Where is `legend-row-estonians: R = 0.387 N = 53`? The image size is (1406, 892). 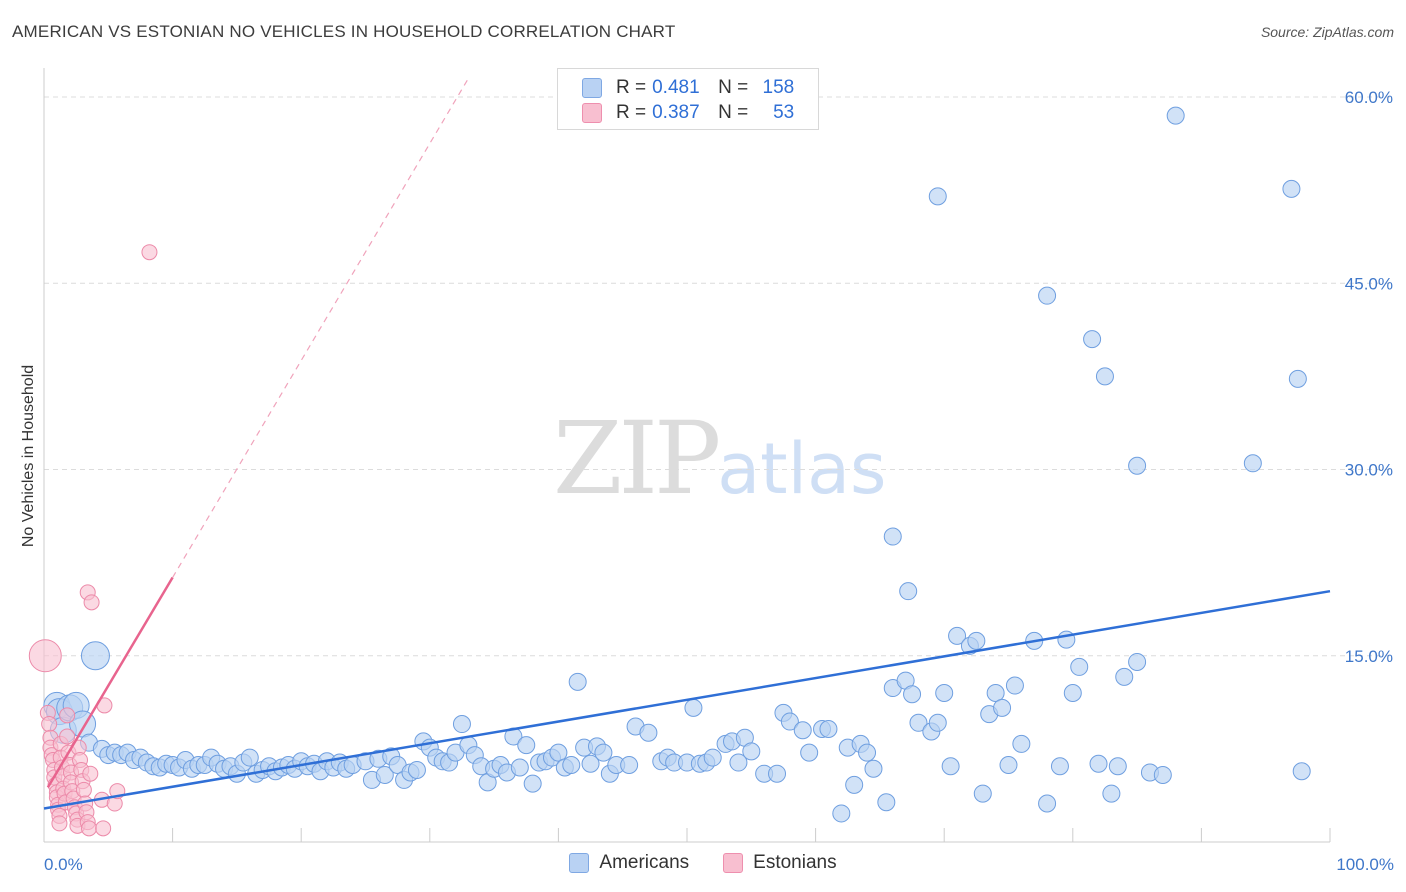 legend-row-estonians: R = 0.387 N = 53 is located at coordinates (688, 113).